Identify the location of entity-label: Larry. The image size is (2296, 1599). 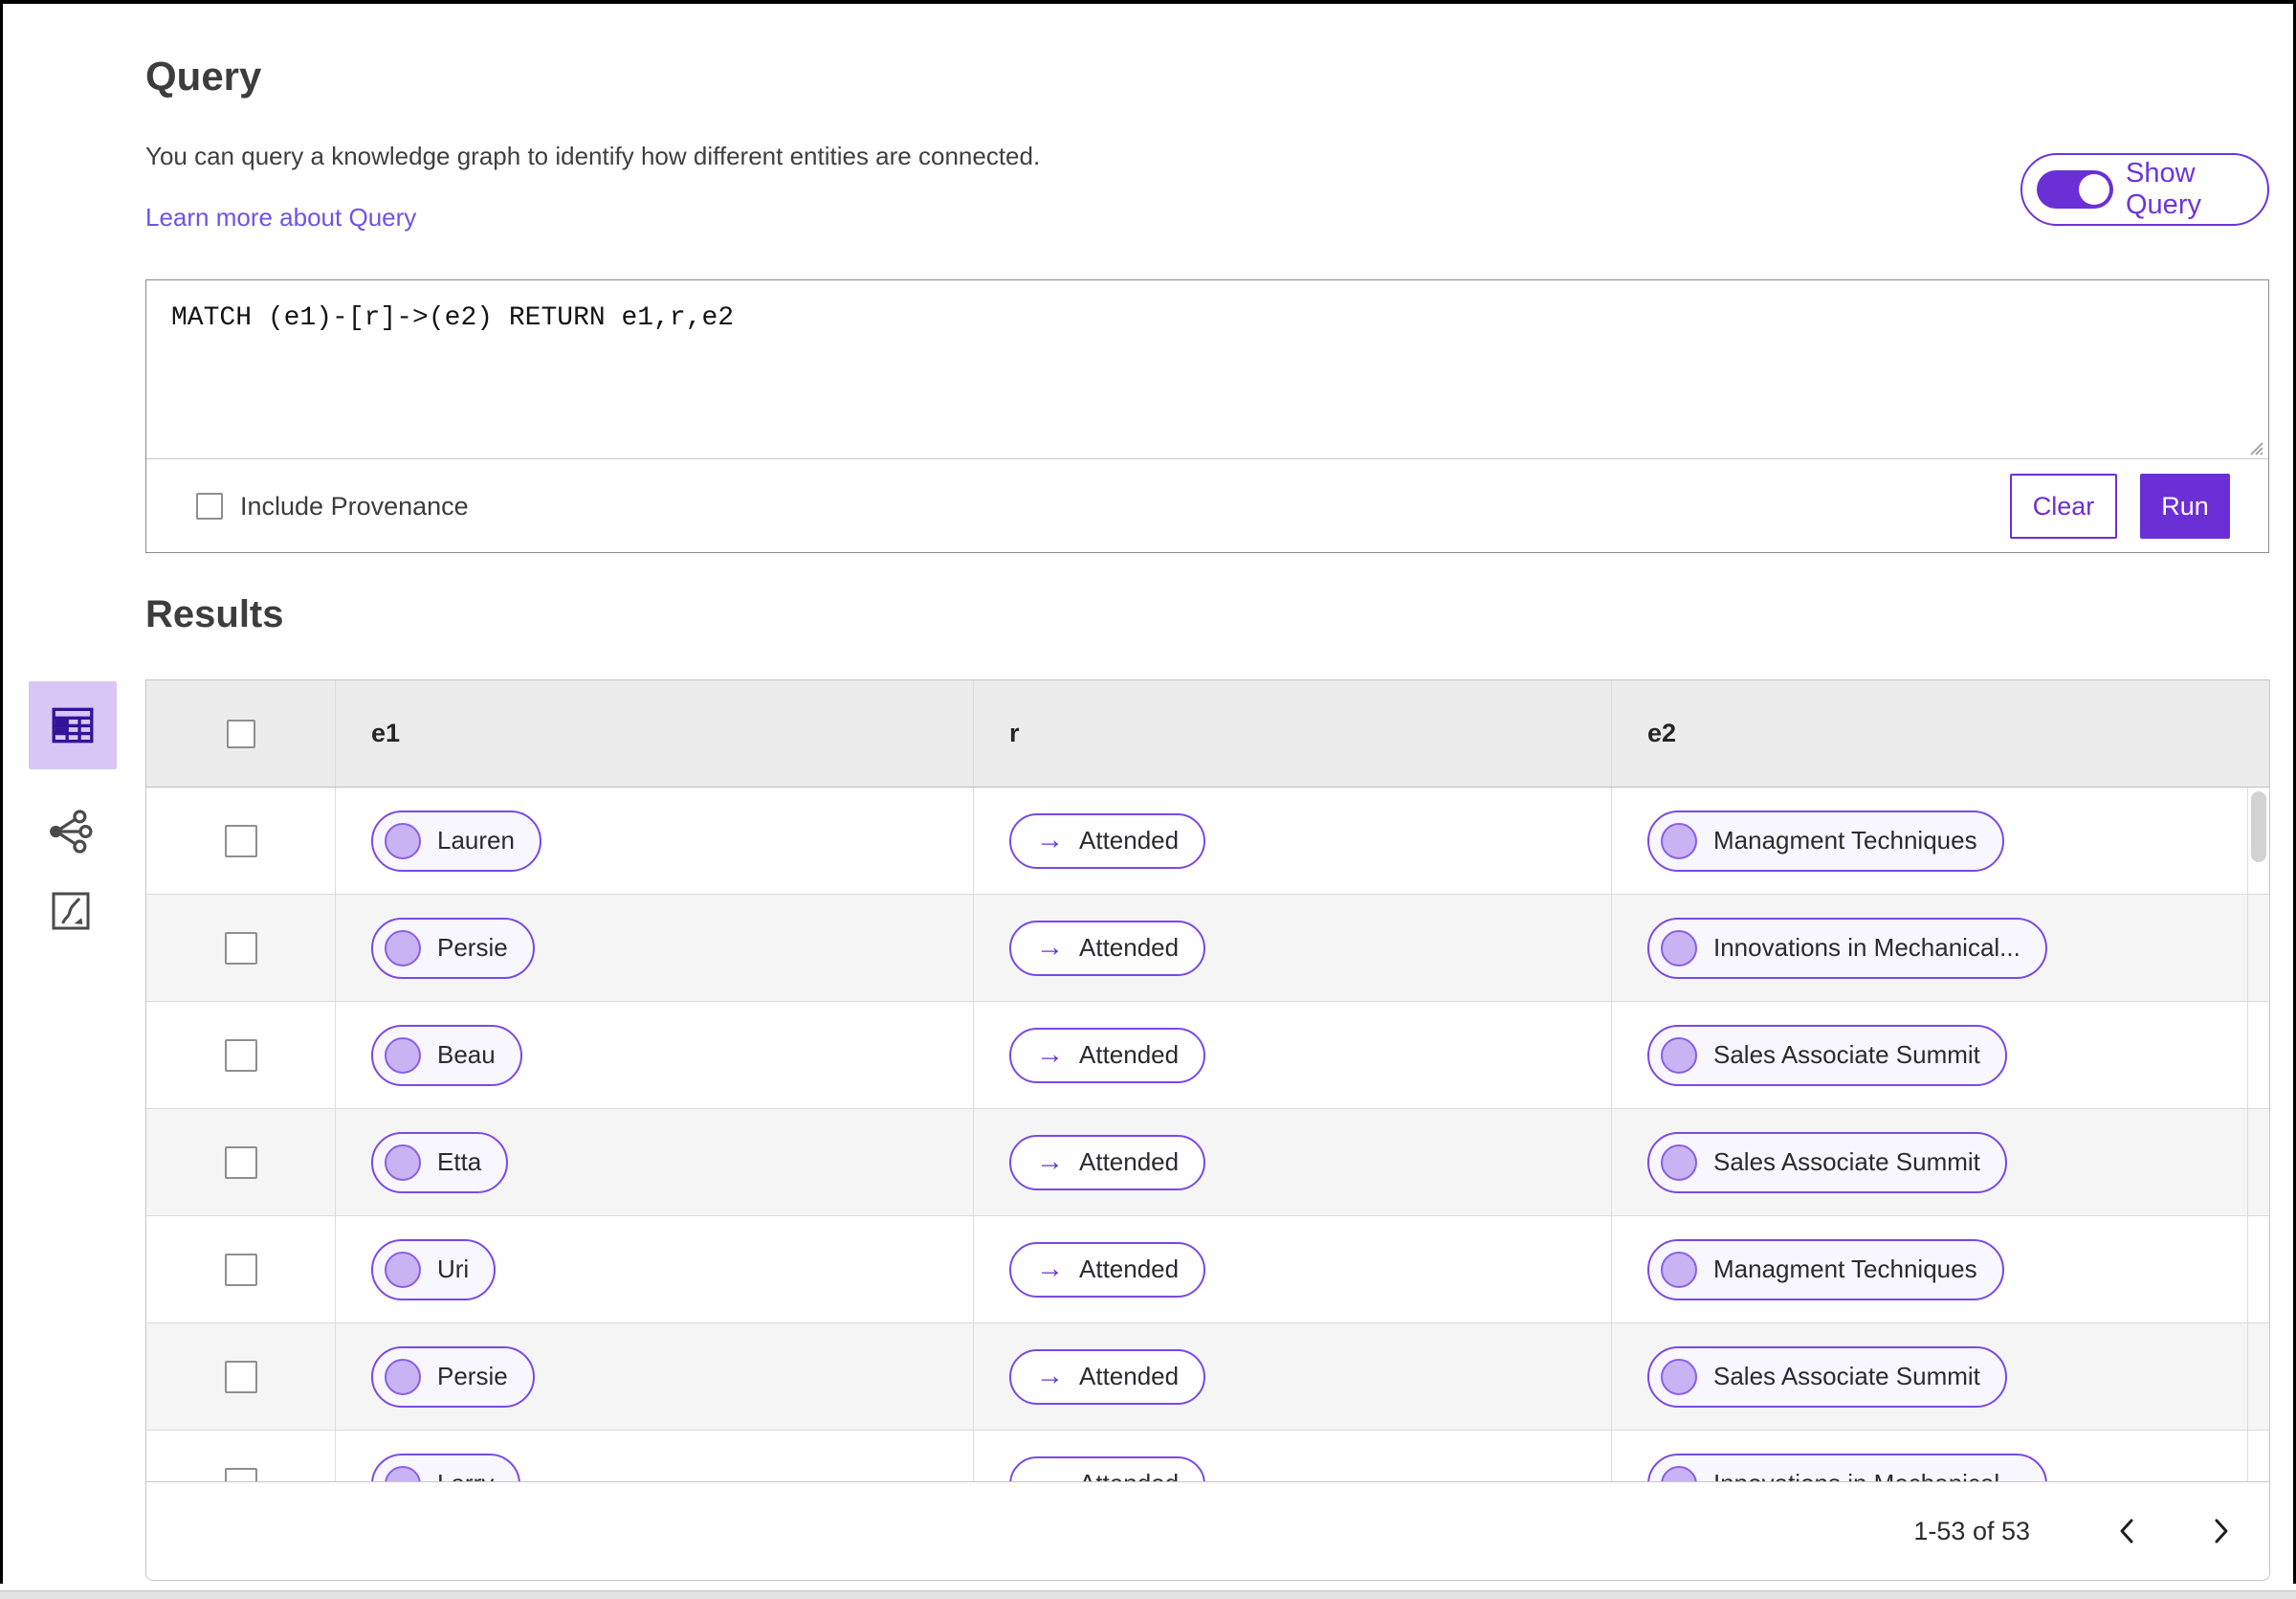
(466, 1475).